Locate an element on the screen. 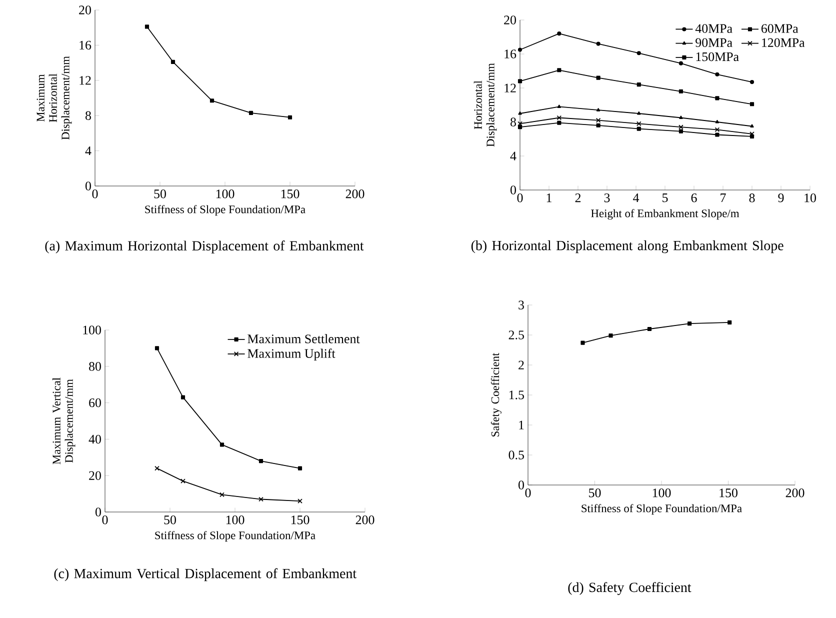 The height and width of the screenshot is (618, 836). legend-label: 40MPa is located at coordinates (713, 28).